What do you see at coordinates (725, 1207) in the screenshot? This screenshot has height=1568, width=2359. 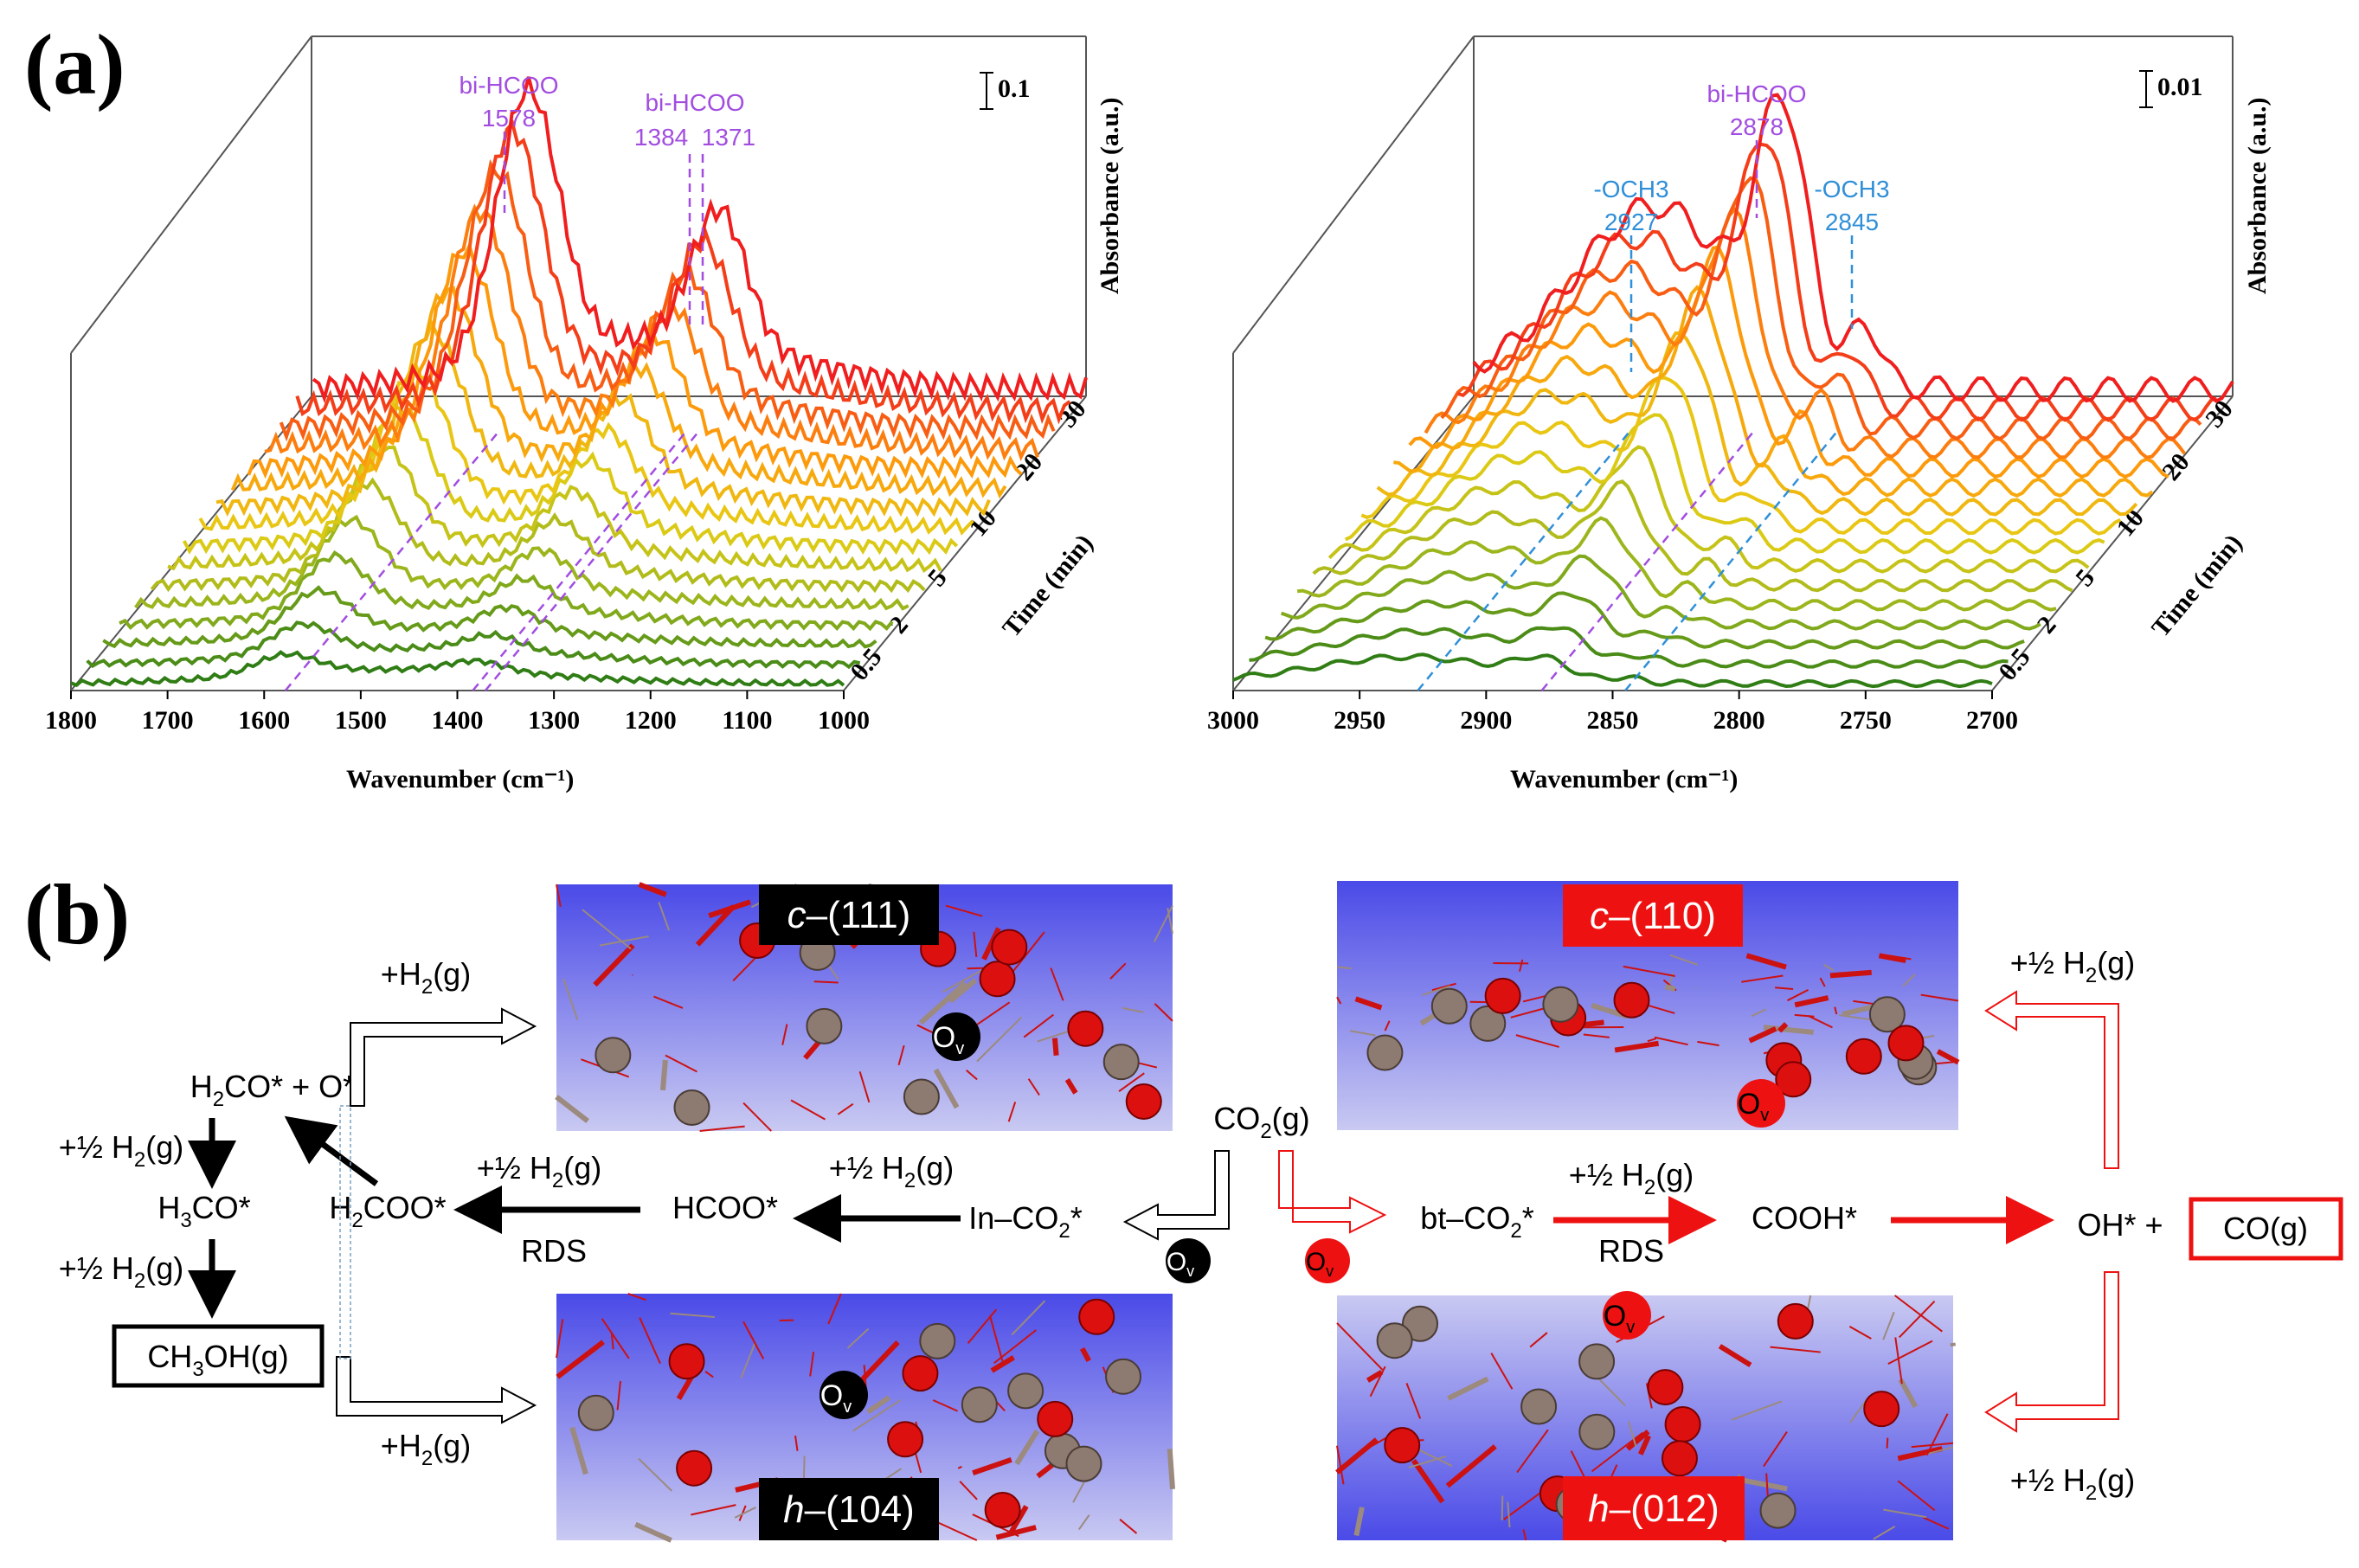 I see `species-hcoo: HCOO*` at bounding box center [725, 1207].